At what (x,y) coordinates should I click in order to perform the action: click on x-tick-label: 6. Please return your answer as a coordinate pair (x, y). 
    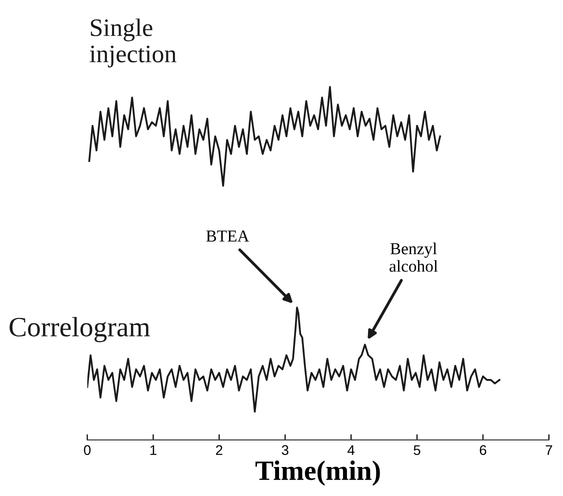
    Looking at the image, I should click on (483, 450).